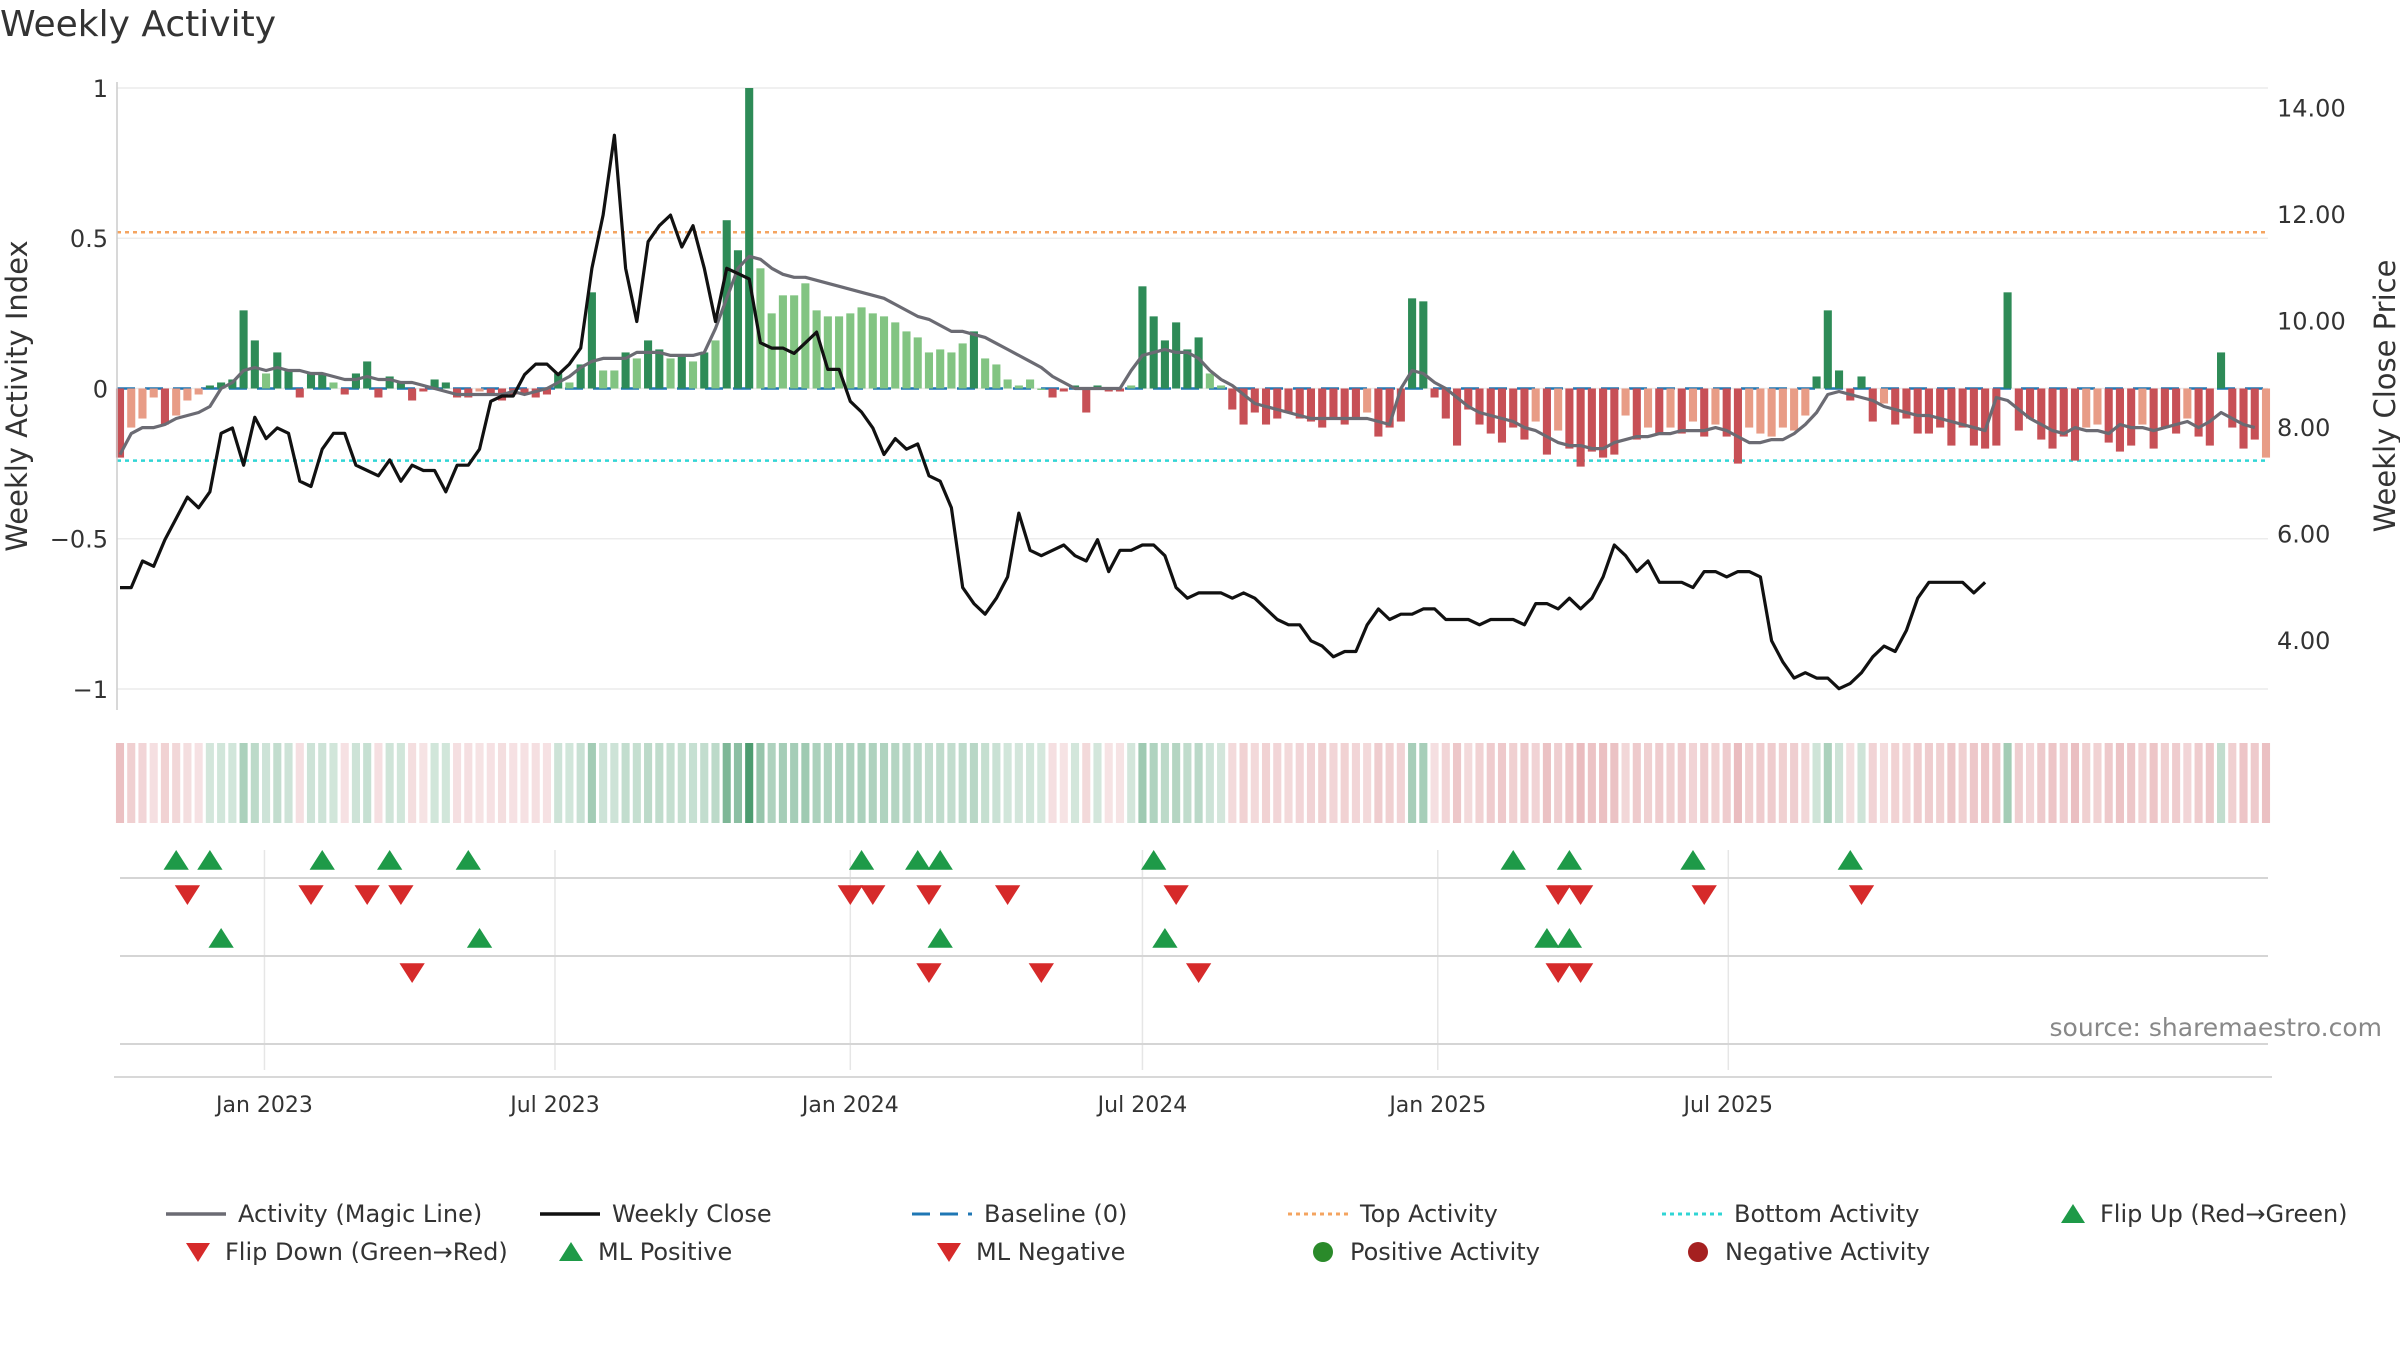 The image size is (2400, 1350). Describe the element at coordinates (940, 860) in the screenshot. I see `flip-up-marker` at that location.